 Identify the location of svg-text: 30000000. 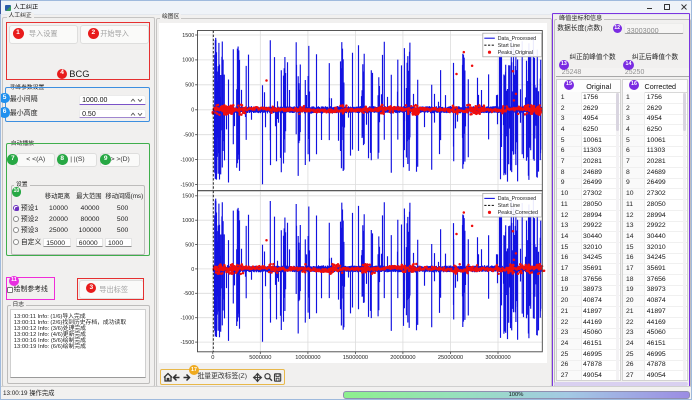
(497, 358).